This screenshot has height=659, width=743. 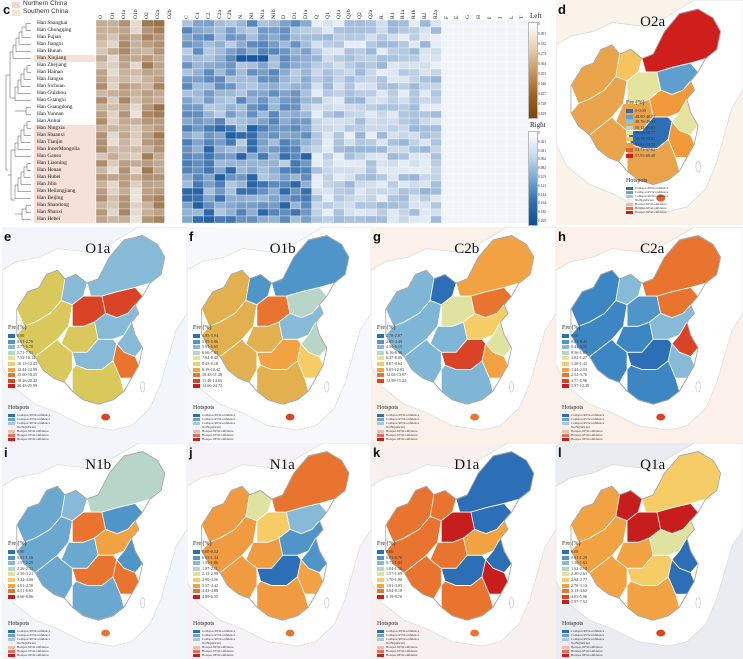 I want to click on heatmap-column-label: R1, so click(x=392, y=15).